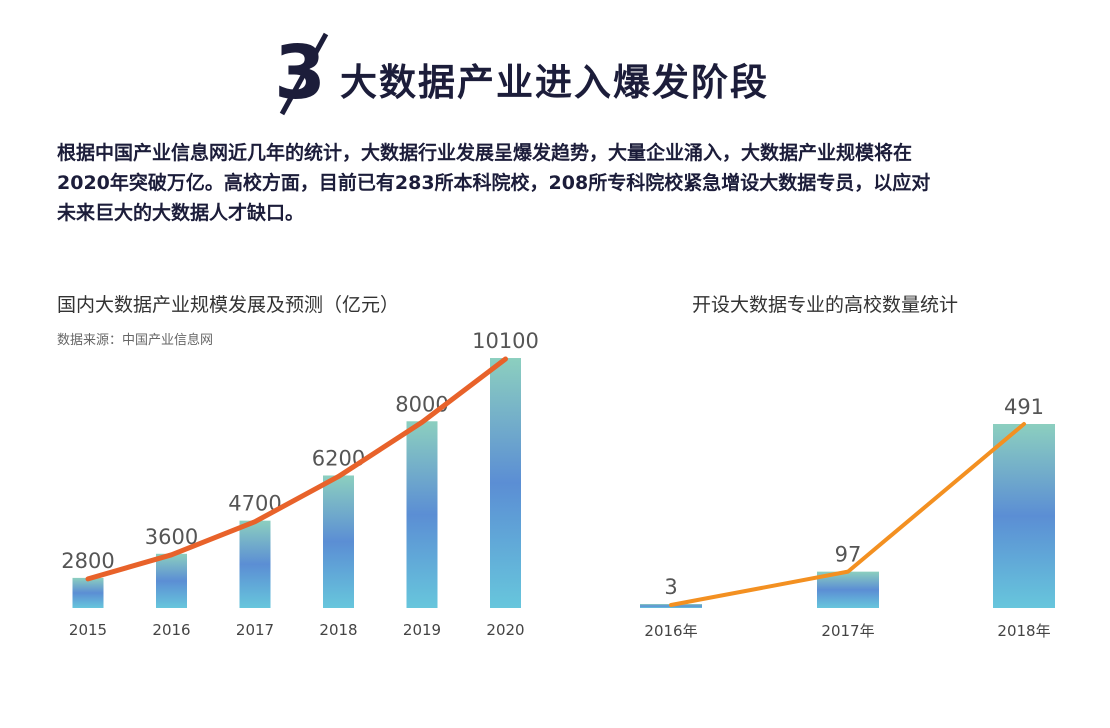  I want to click on value-label-2016: 3600, so click(171, 537).